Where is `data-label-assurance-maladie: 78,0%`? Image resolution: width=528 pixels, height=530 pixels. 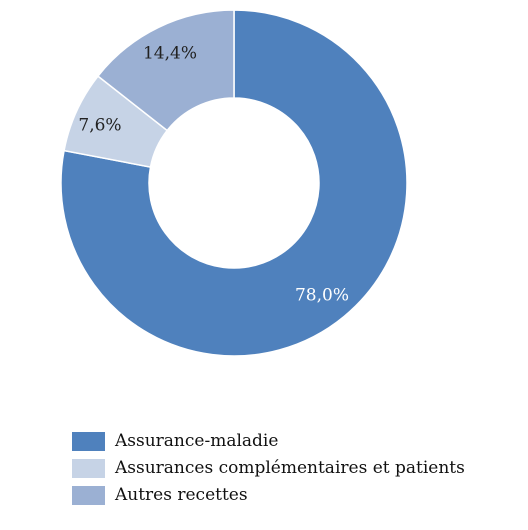
data-label-assurance-maladie: 78,0% is located at coordinates (322, 296).